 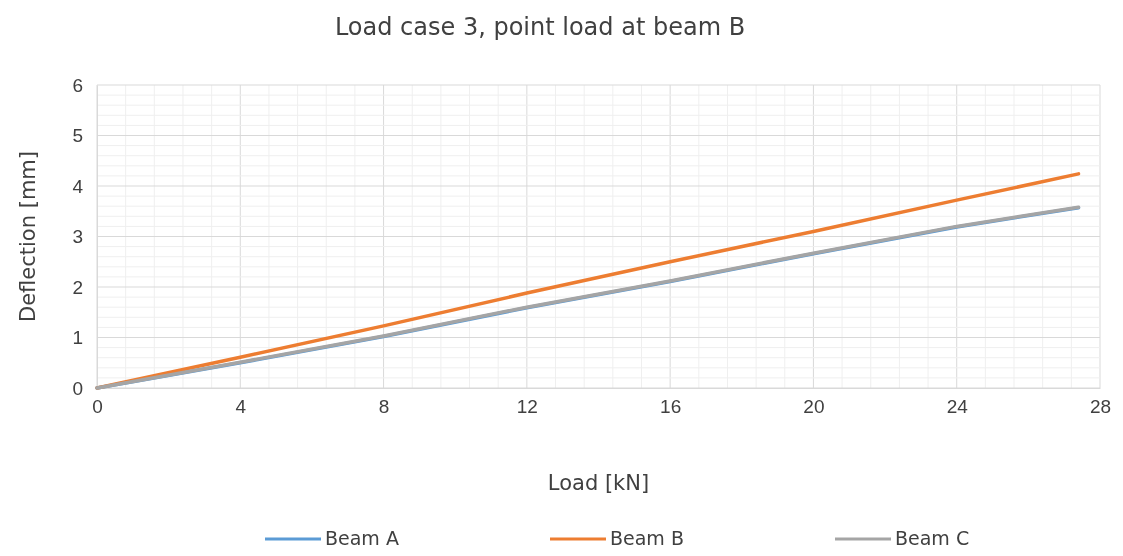 I want to click on x-tick-label: 8, so click(x=384, y=407).